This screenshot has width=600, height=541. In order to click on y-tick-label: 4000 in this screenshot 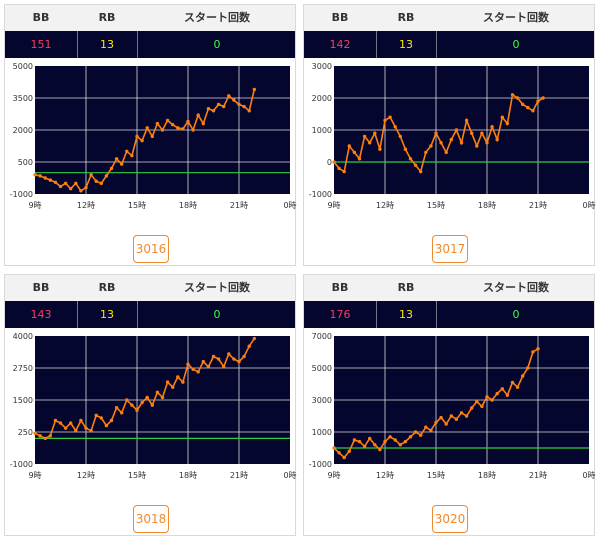, I will do `click(23, 336)`.